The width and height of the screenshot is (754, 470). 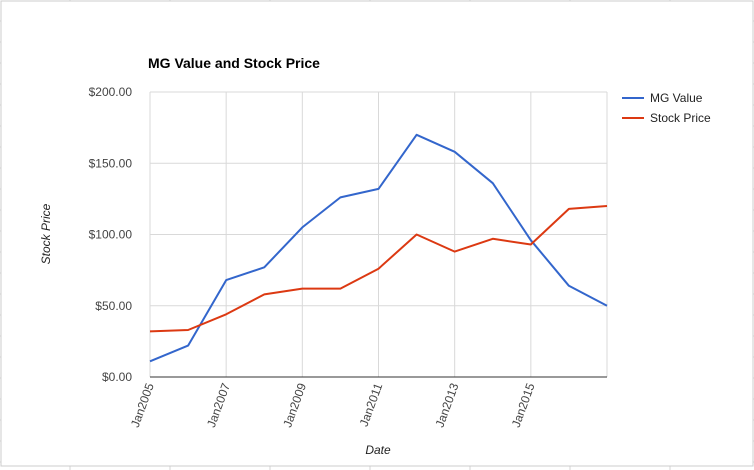 What do you see at coordinates (680, 118) in the screenshot?
I see `legend-label-stock-price: Stock Price` at bounding box center [680, 118].